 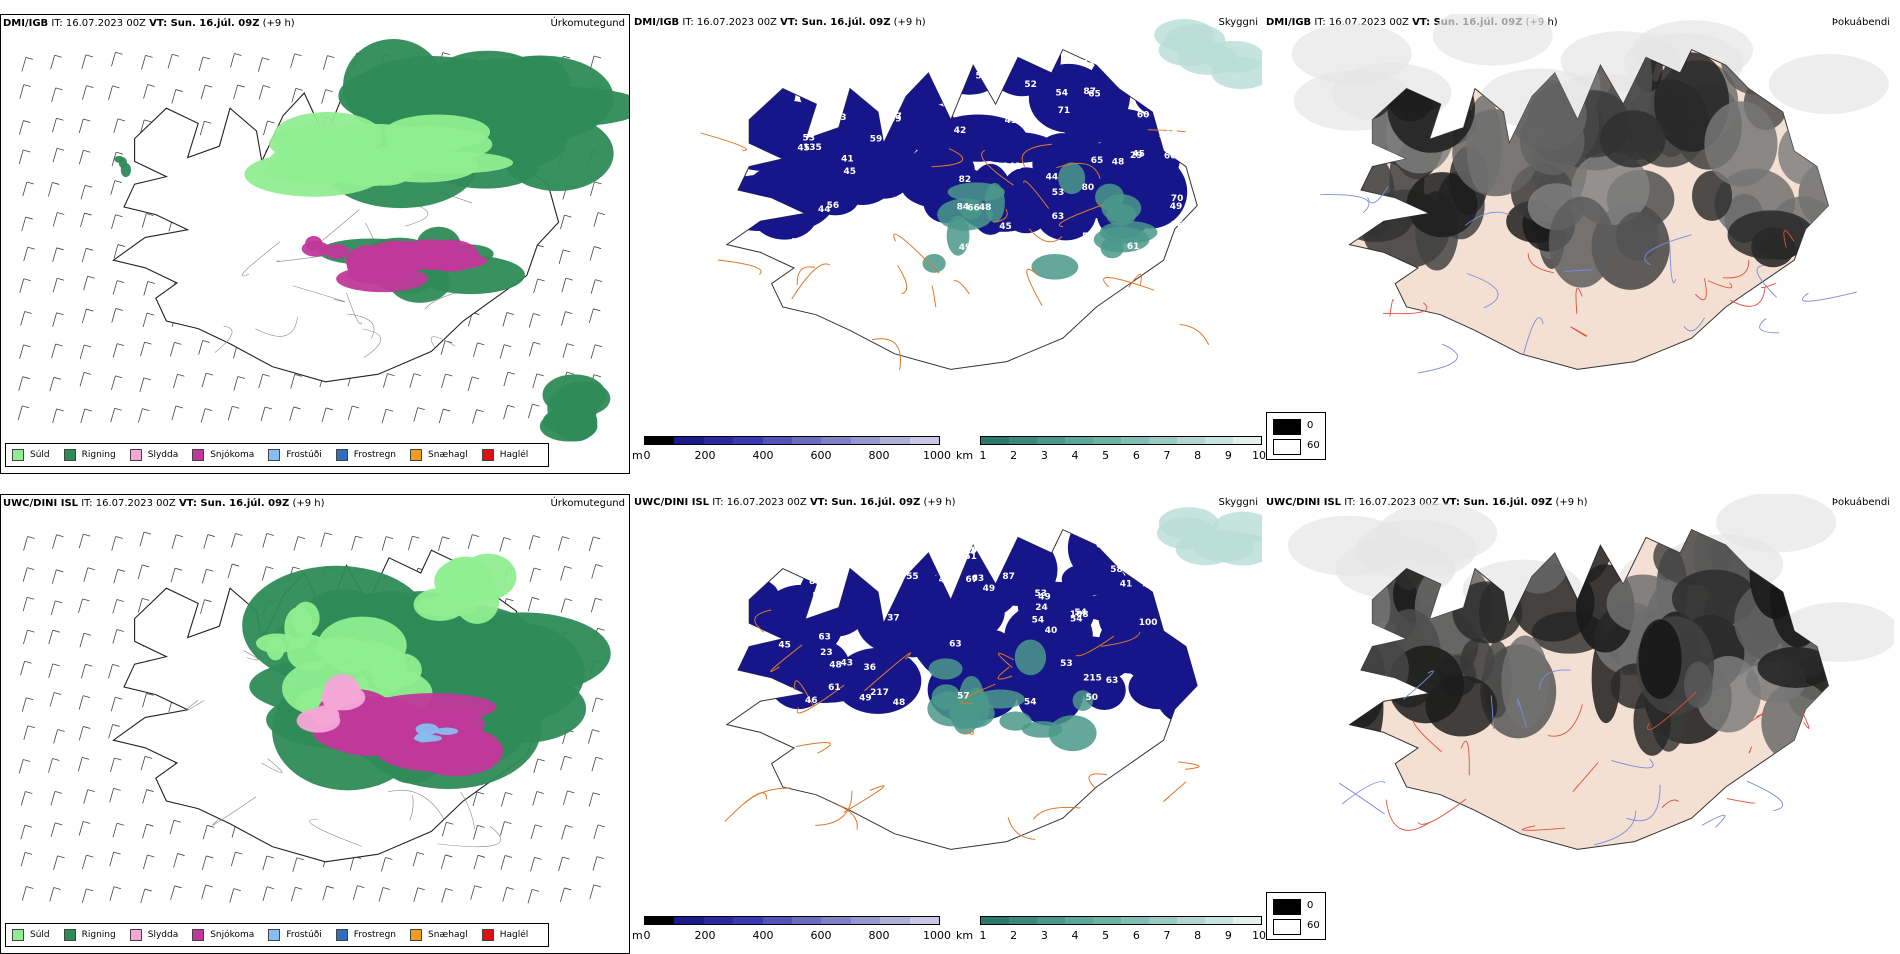 I want to click on panel-variable-label: Skyggni, so click(x=1238, y=22).